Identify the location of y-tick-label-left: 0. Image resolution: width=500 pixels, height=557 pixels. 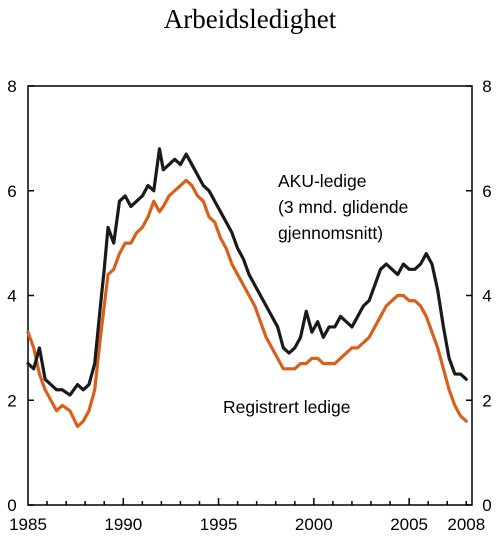
(11, 505).